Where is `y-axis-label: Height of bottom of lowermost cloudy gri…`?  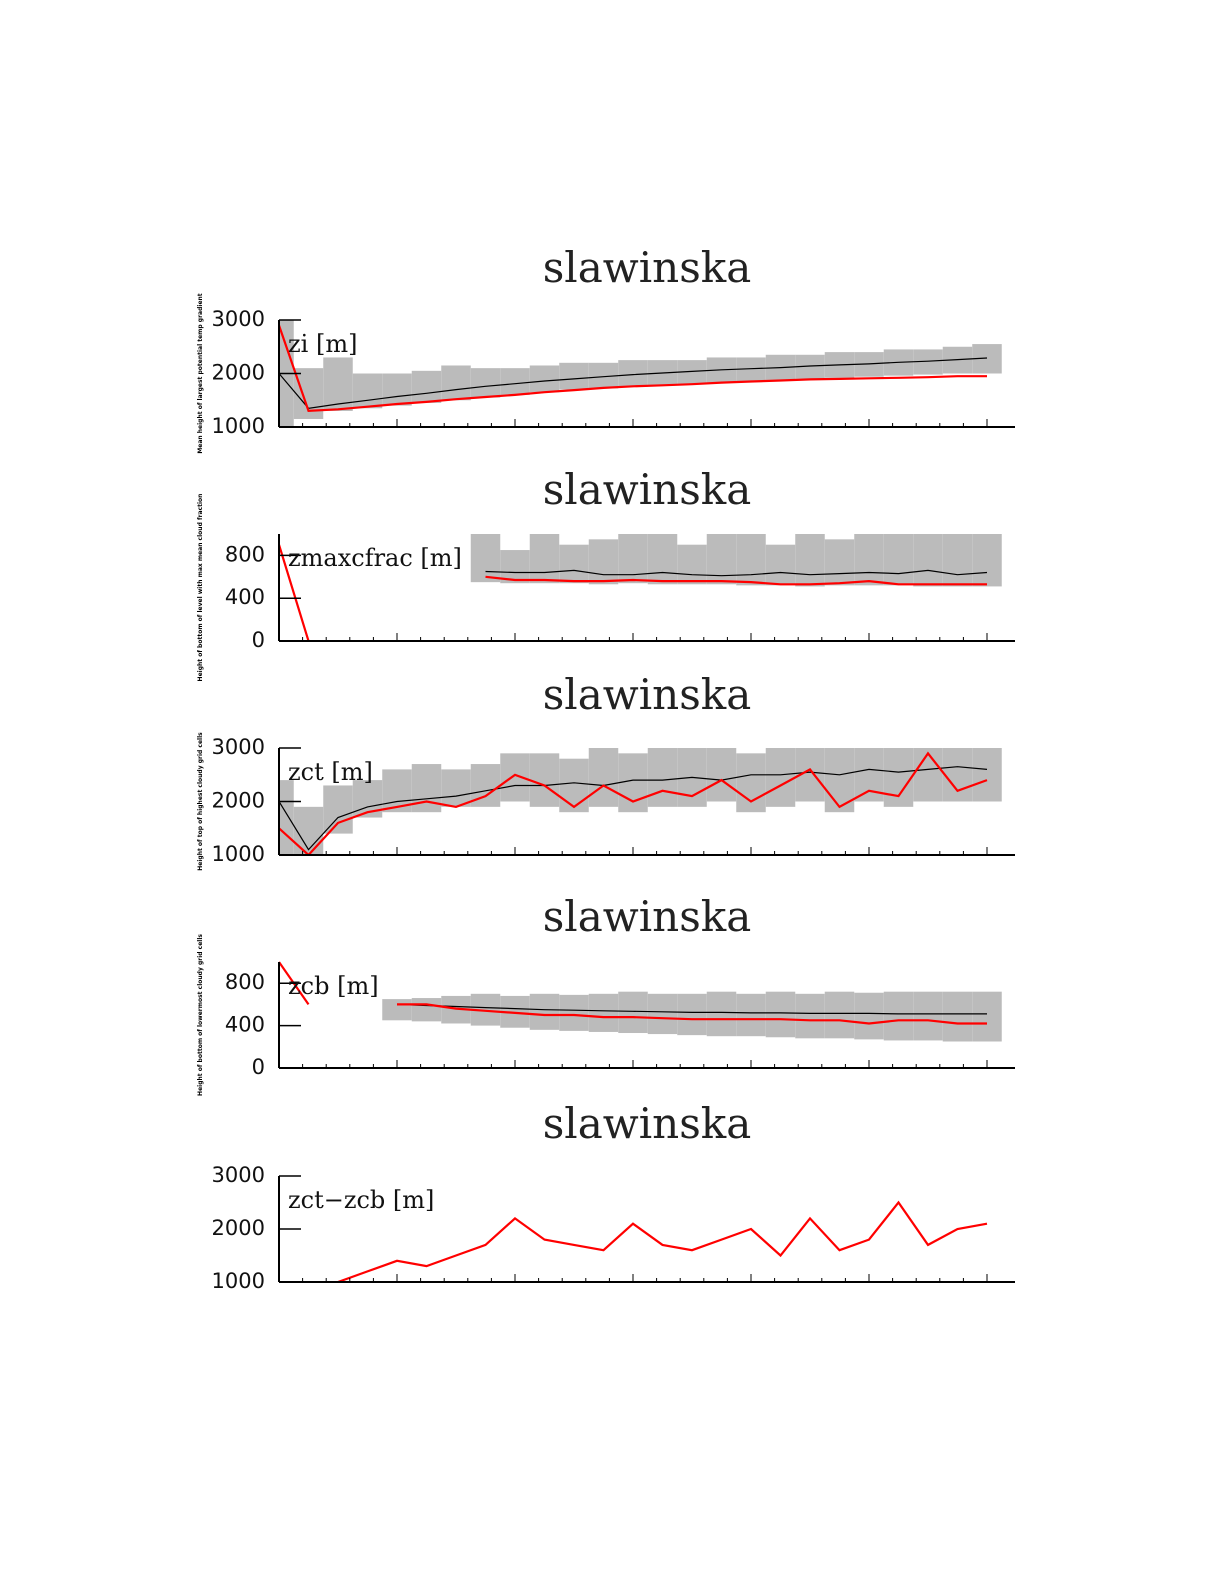 y-axis-label: Height of bottom of lowermost cloudy gri… is located at coordinates (200, 1015).